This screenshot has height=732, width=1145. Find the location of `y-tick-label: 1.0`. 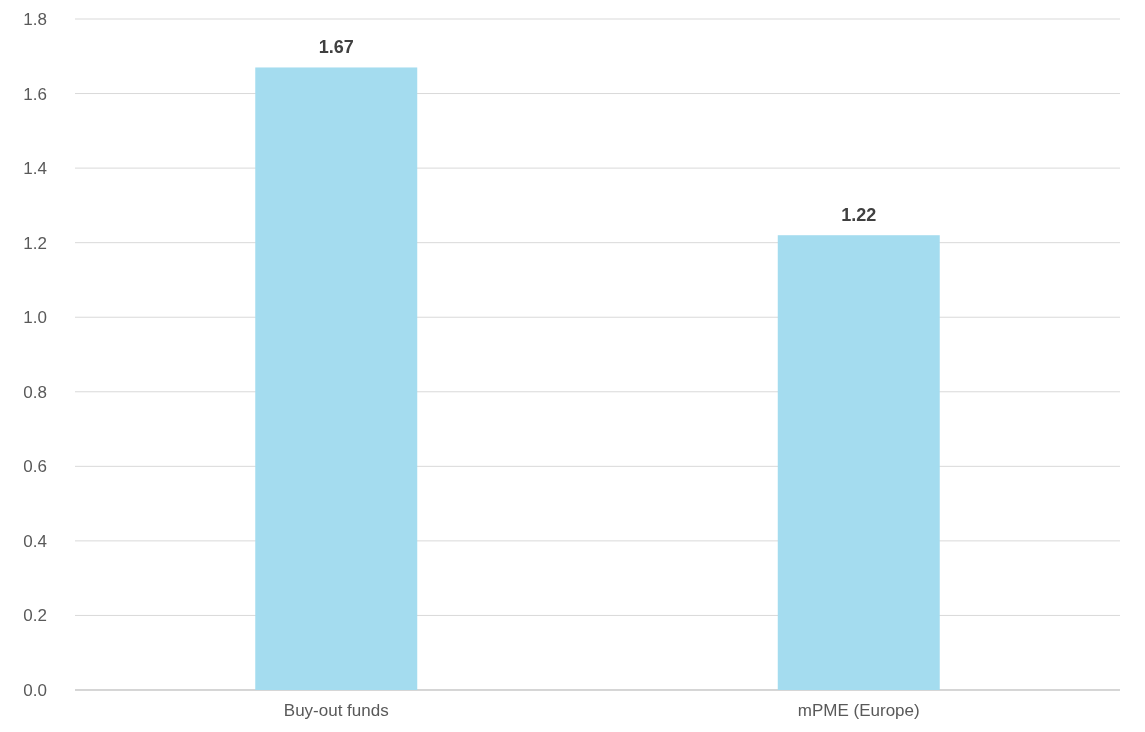

y-tick-label: 1.0 is located at coordinates (35, 318).